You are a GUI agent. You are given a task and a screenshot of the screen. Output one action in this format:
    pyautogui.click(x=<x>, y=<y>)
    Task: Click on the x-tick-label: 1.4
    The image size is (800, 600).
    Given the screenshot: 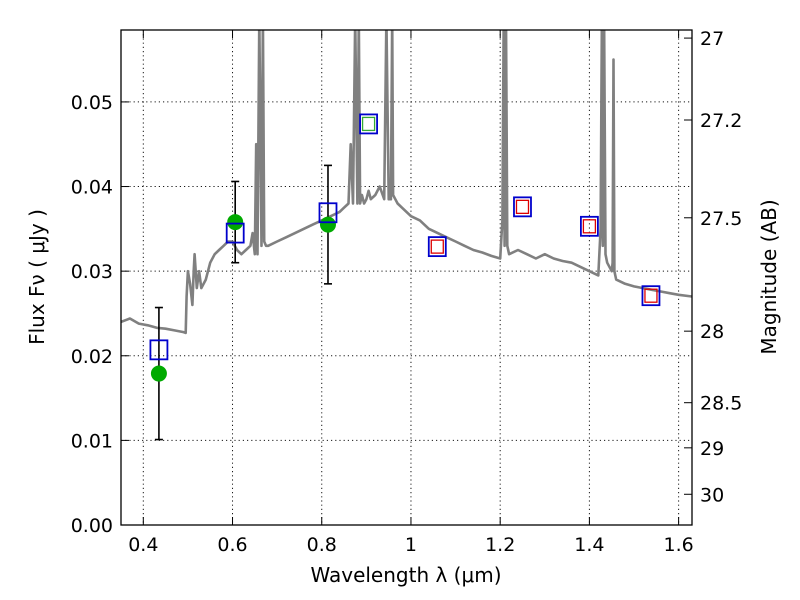 What is the action you would take?
    pyautogui.click(x=589, y=545)
    